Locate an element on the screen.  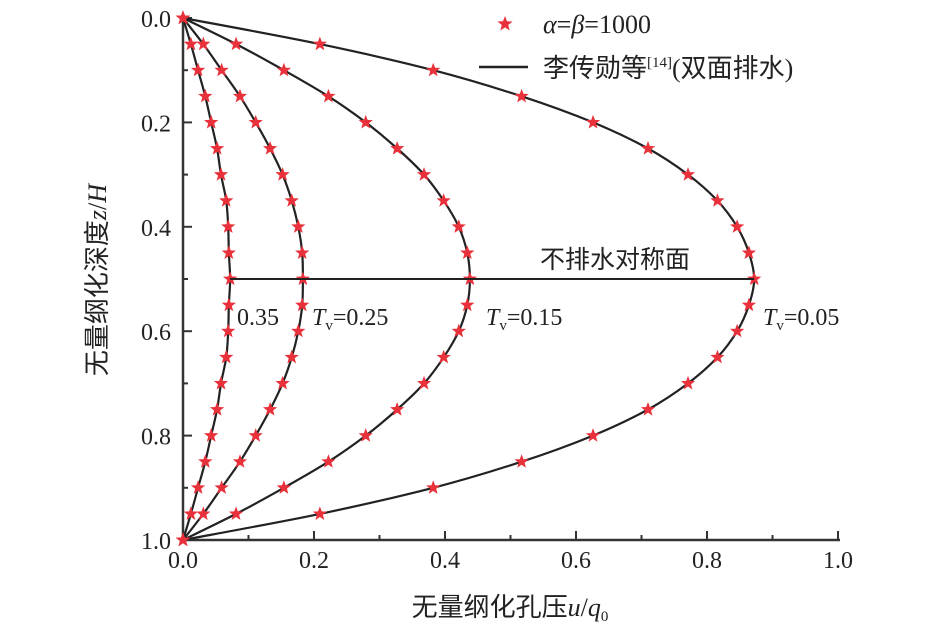
y-axis-label: 无量纲化深度z/H is located at coordinates (97, 279).